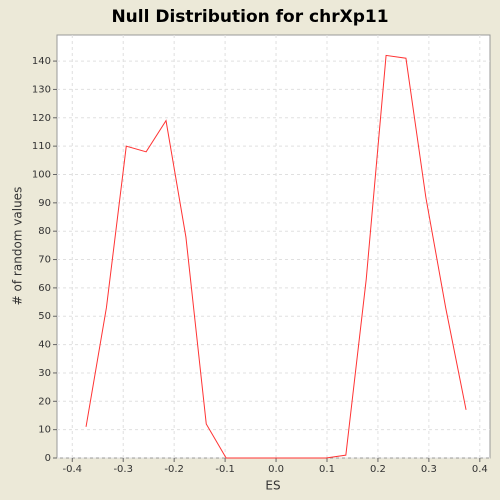 This screenshot has width=500, height=500. What do you see at coordinates (249, 17) in the screenshot?
I see `chart-title: Null Distribution for chrXp11` at bounding box center [249, 17].